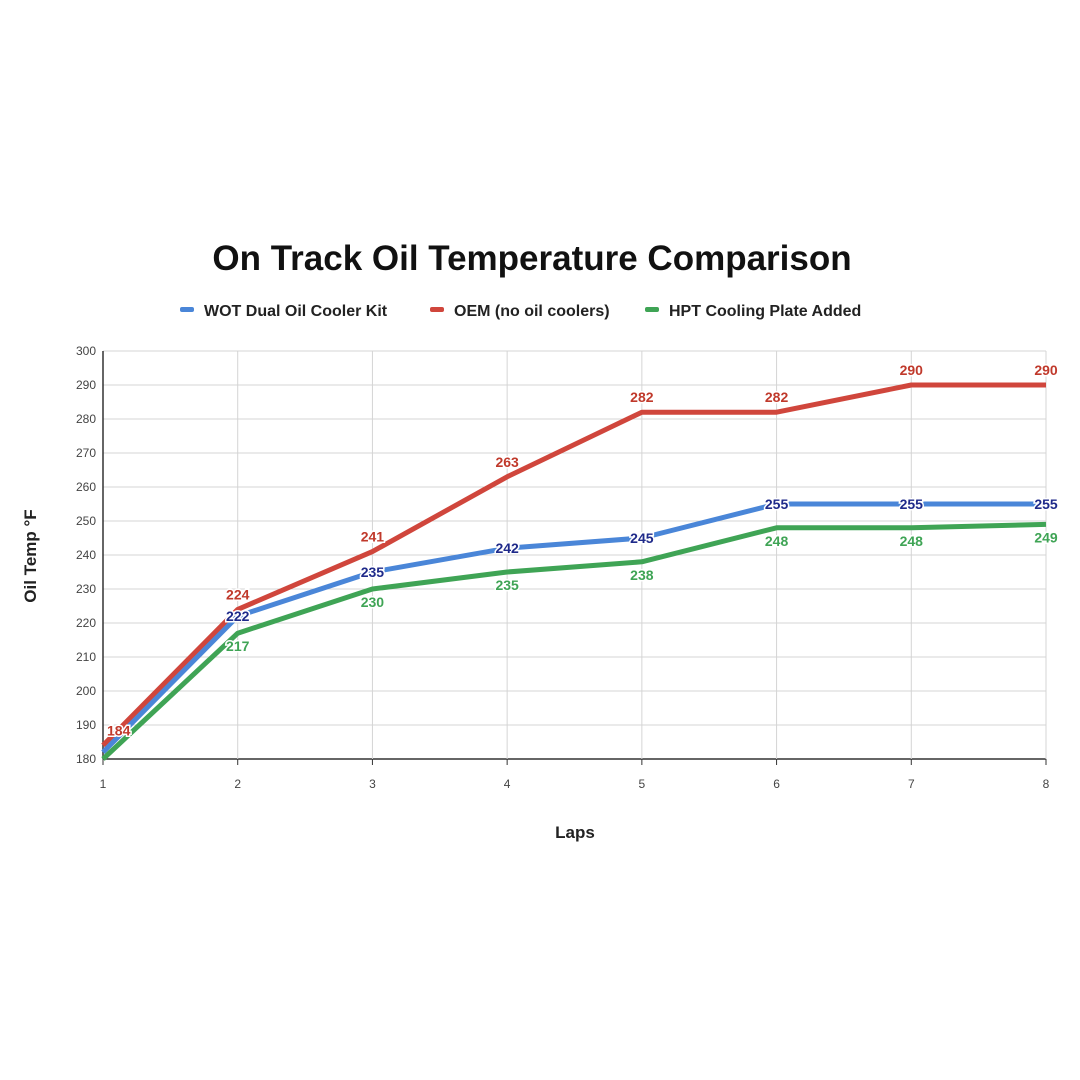 The height and width of the screenshot is (1080, 1080). What do you see at coordinates (86, 385) in the screenshot?
I see `y-tick-label: 290` at bounding box center [86, 385].